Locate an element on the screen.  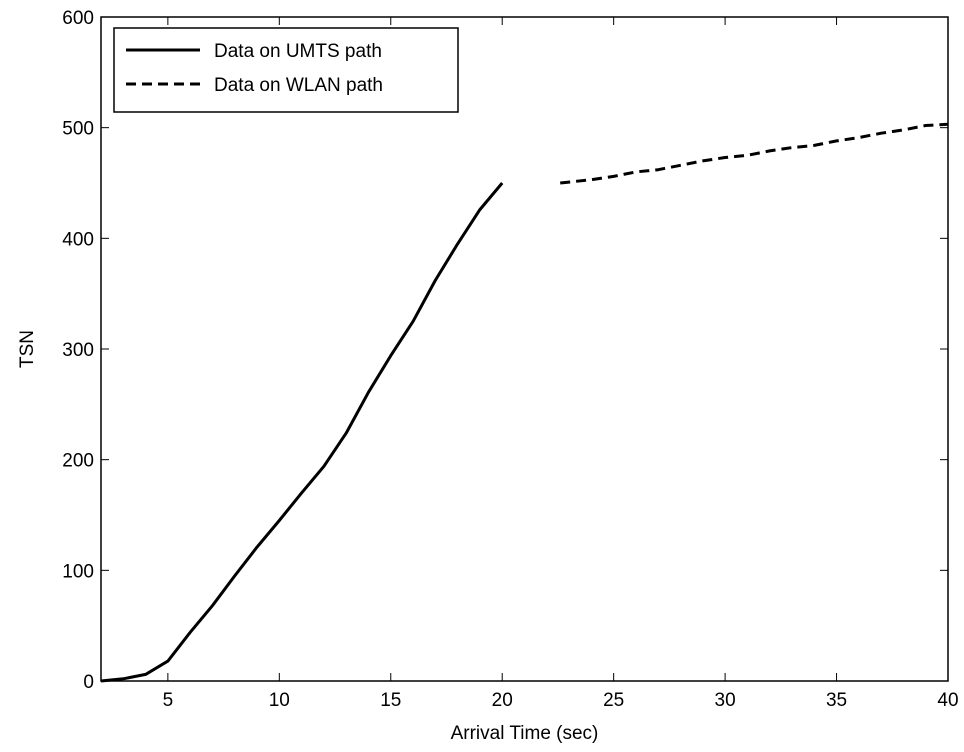
legend-label: Data on UMTS path is located at coordinates (298, 51).